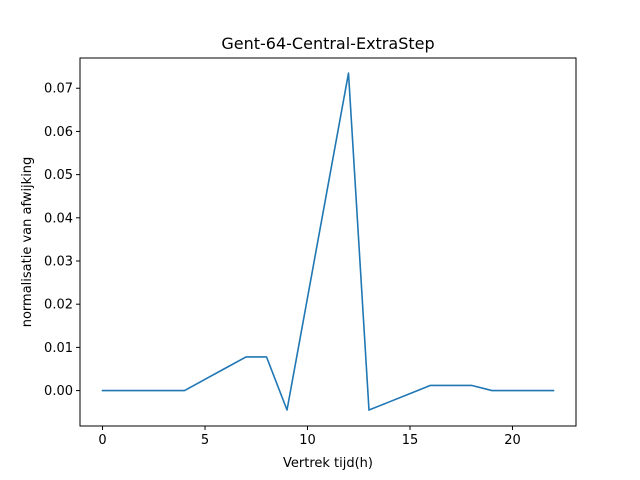 The height and width of the screenshot is (480, 640). Describe the element at coordinates (512, 440) in the screenshot. I see `x-tick-label: 20` at that location.